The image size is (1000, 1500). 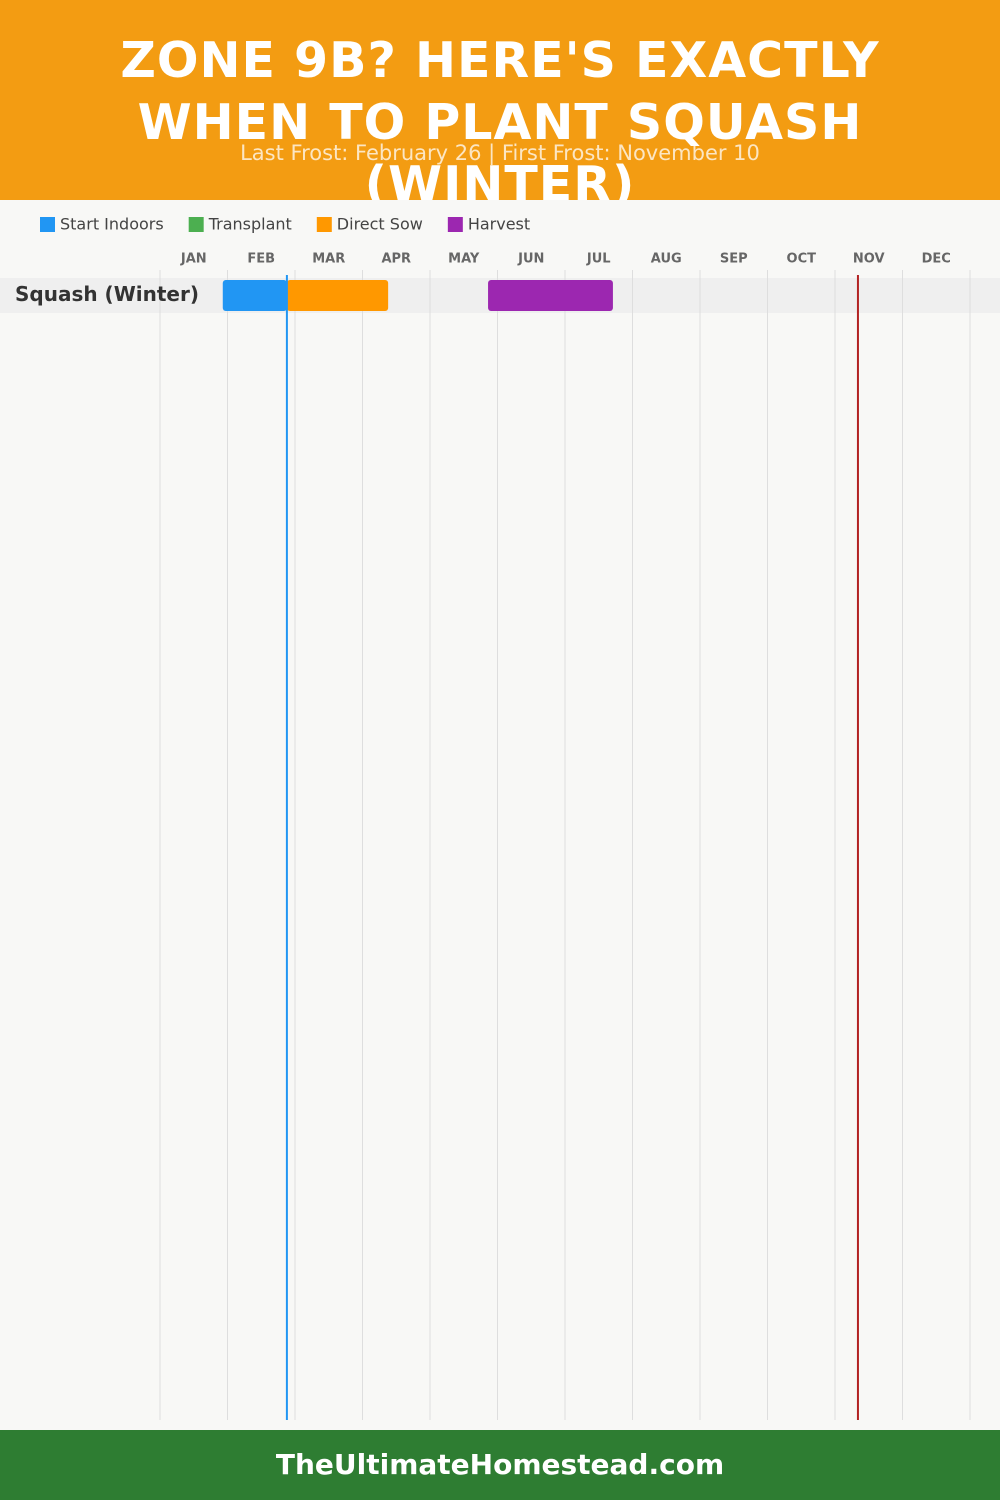 What do you see at coordinates (193, 259) in the screenshot?
I see `month-label: JAN` at bounding box center [193, 259].